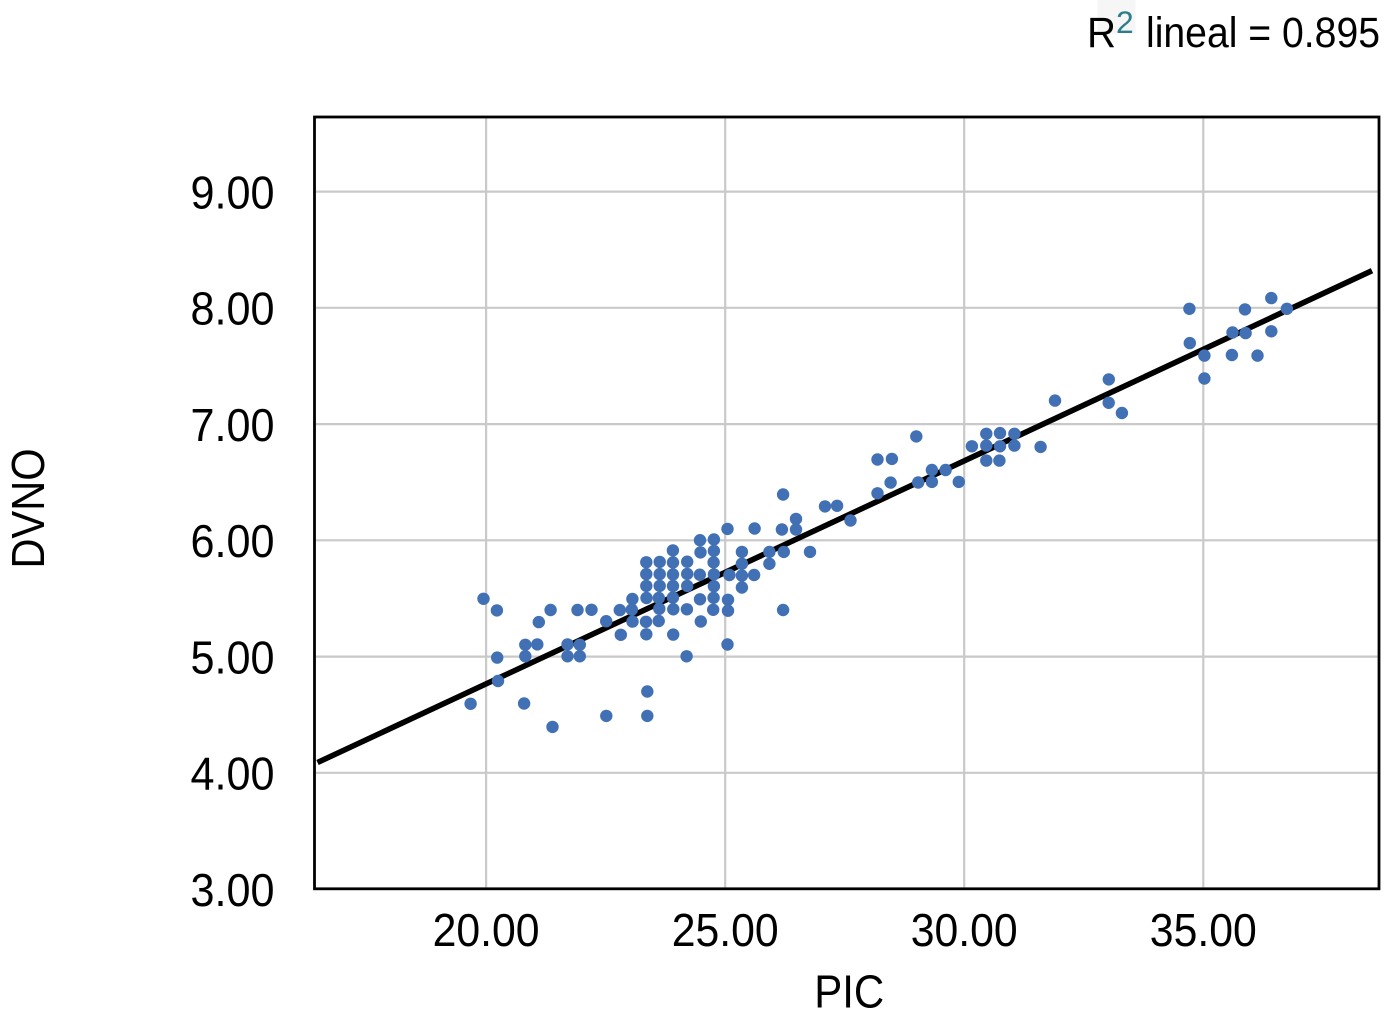  What do you see at coordinates (725, 930) in the screenshot?
I see `svg-text: 25.00` at bounding box center [725, 930].